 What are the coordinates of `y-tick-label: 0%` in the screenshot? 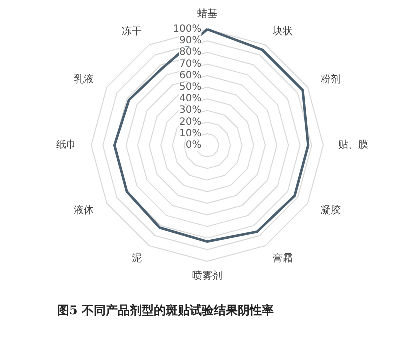 It's located at (194, 145).